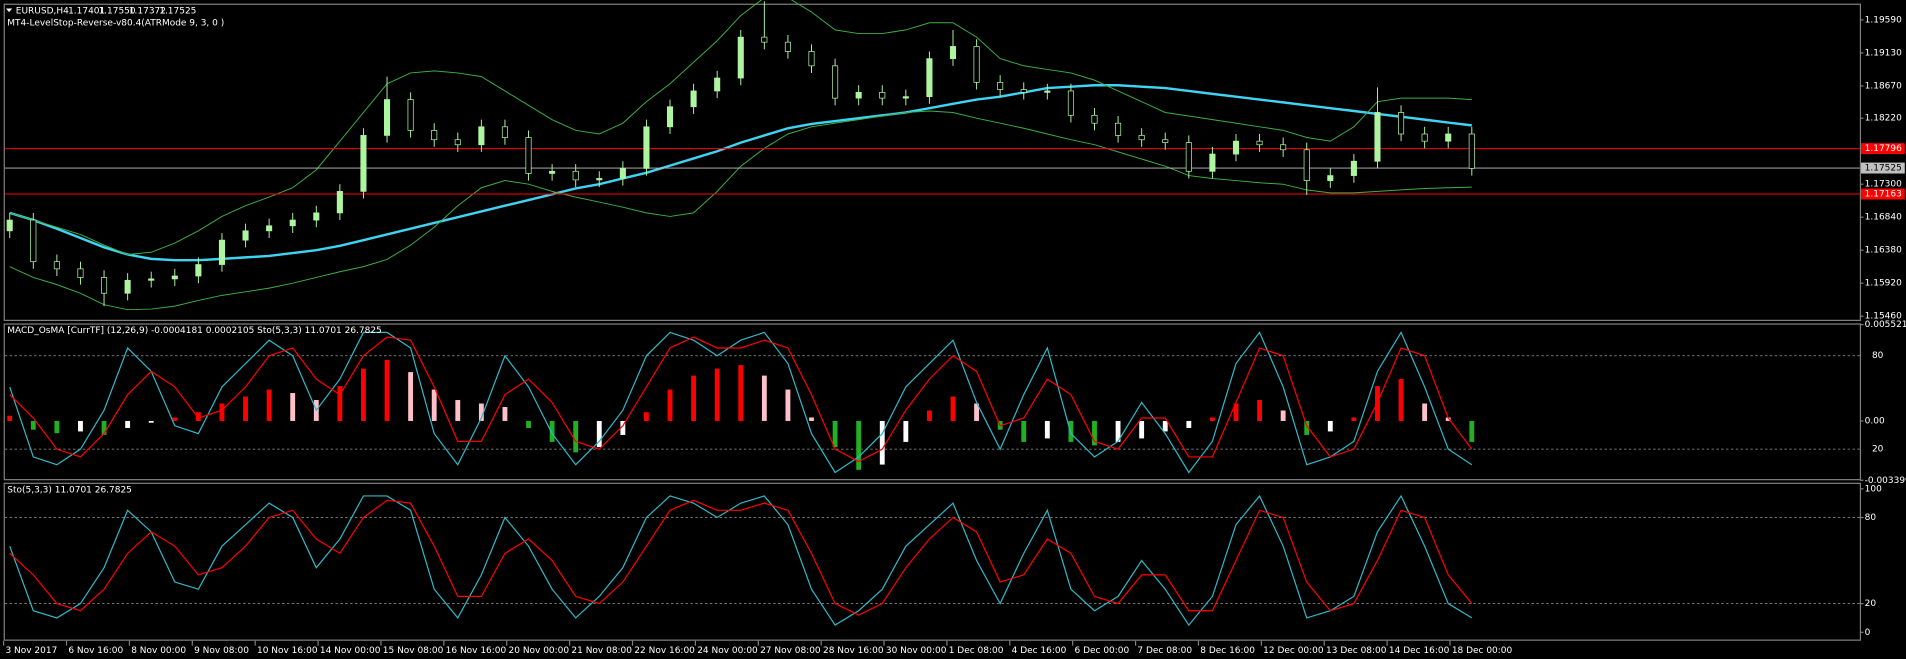  I want to click on x-tick-label: 13 Dec 08:00, so click(1356, 651).